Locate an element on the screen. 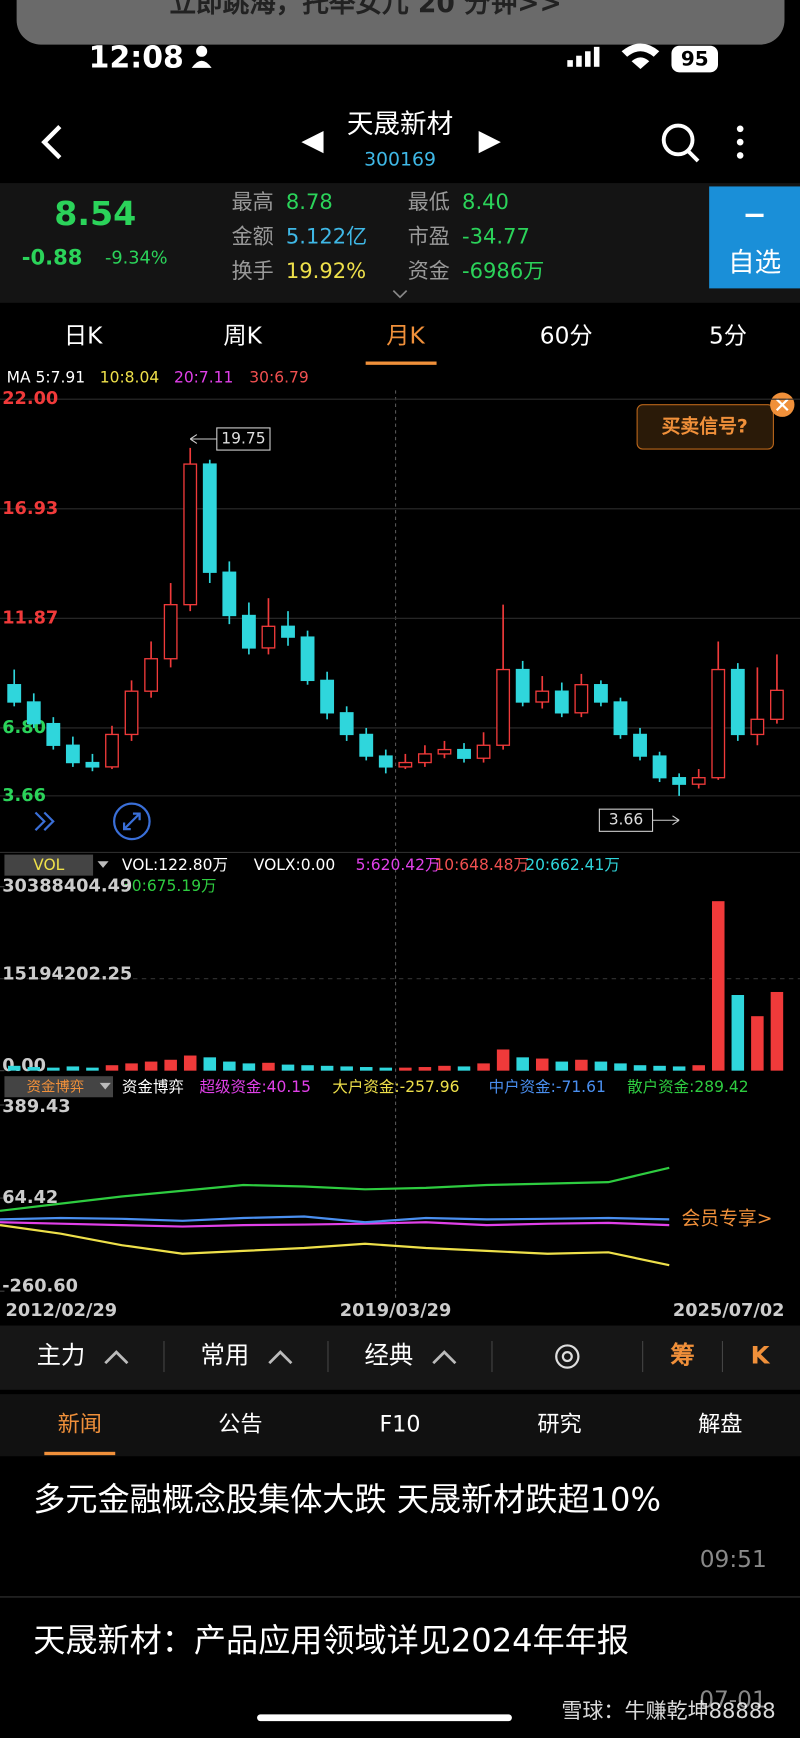 The width and height of the screenshot is (800, 1738). news-tab: 解盘 is located at coordinates (720, 1425).